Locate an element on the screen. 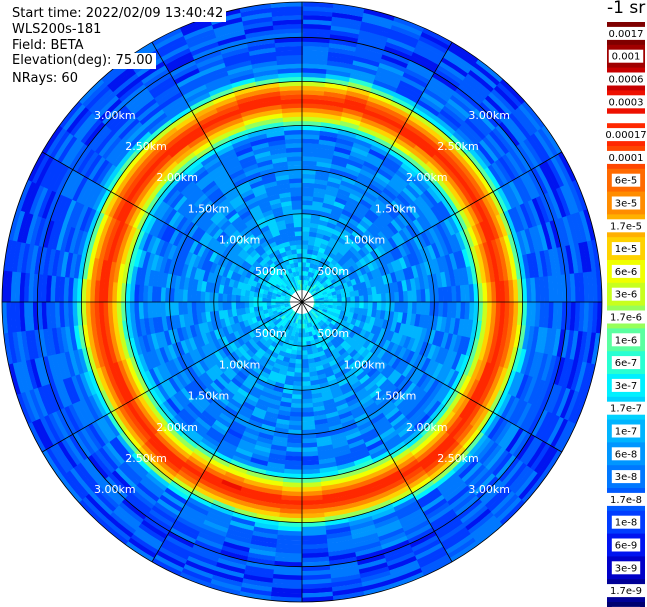 Image resolution: width=647 pixels, height=607 pixels. colorbar-label: 1.7e-7 is located at coordinates (626, 409).